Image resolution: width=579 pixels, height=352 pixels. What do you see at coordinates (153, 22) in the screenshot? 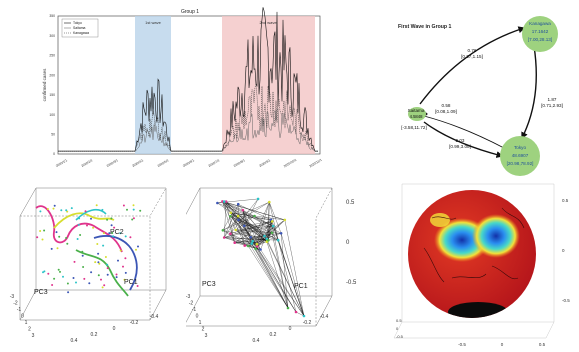
I see `band-label-first: 1st wave` at bounding box center [153, 22].